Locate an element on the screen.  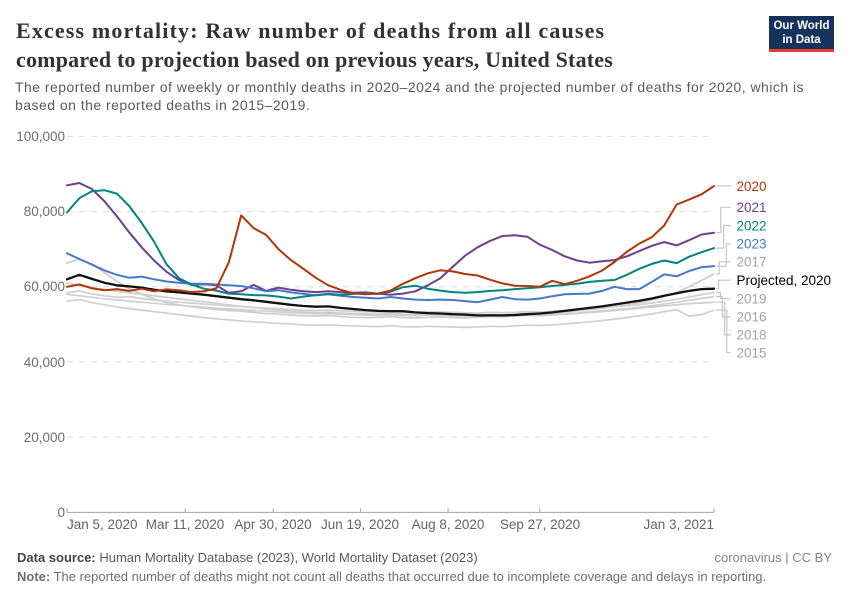
svg-text: 2016 is located at coordinates (752, 317).